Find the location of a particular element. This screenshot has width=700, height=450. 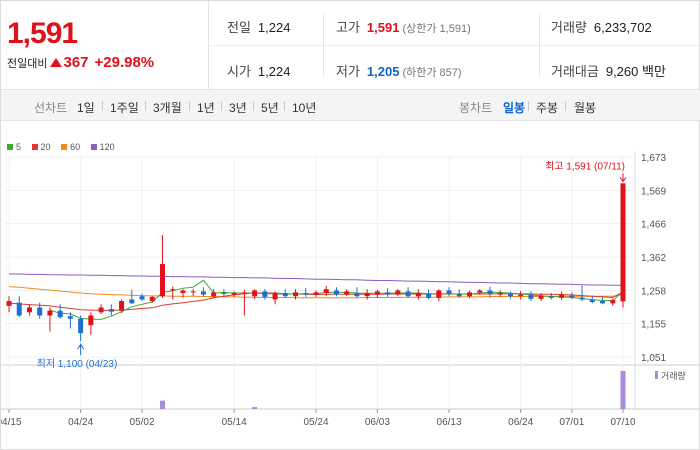

stat-low: 저가 1,205 (하한가 857) is located at coordinates (399, 70).